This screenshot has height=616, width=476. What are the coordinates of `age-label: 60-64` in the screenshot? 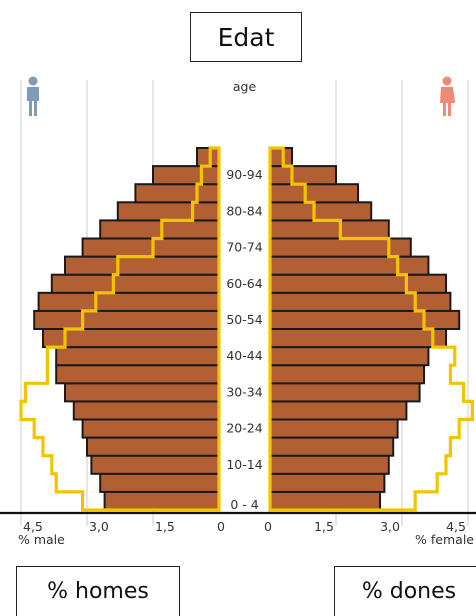 It's located at (244, 283).